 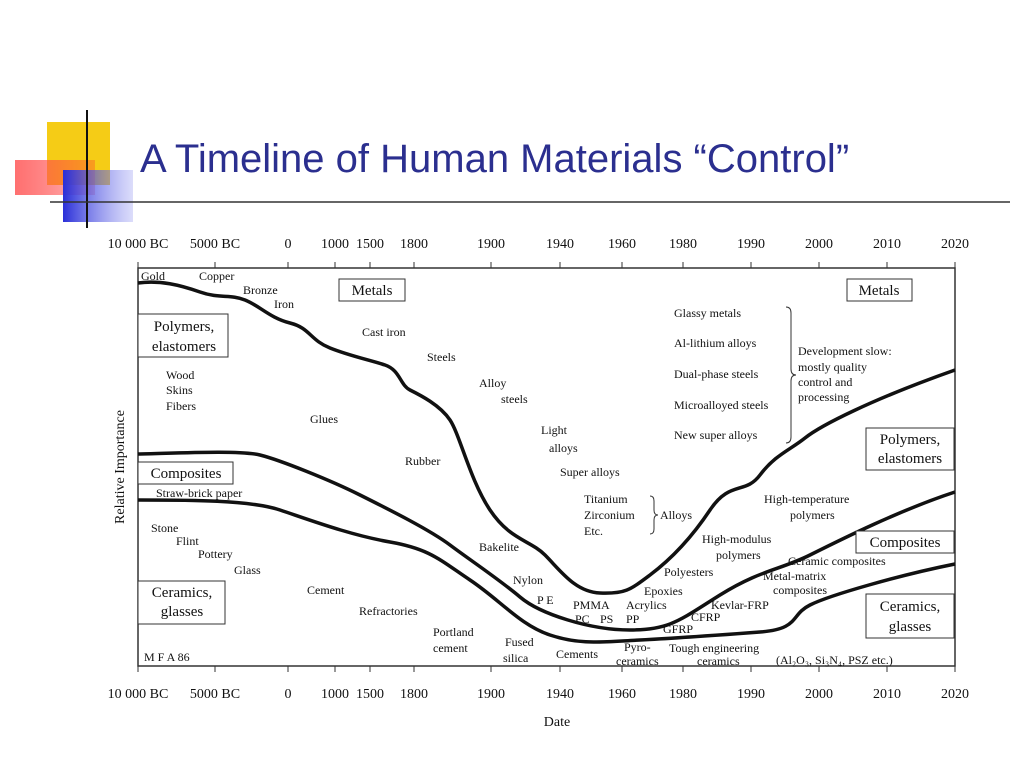 What do you see at coordinates (794, 576) in the screenshot?
I see `annotation: Metal-matrix` at bounding box center [794, 576].